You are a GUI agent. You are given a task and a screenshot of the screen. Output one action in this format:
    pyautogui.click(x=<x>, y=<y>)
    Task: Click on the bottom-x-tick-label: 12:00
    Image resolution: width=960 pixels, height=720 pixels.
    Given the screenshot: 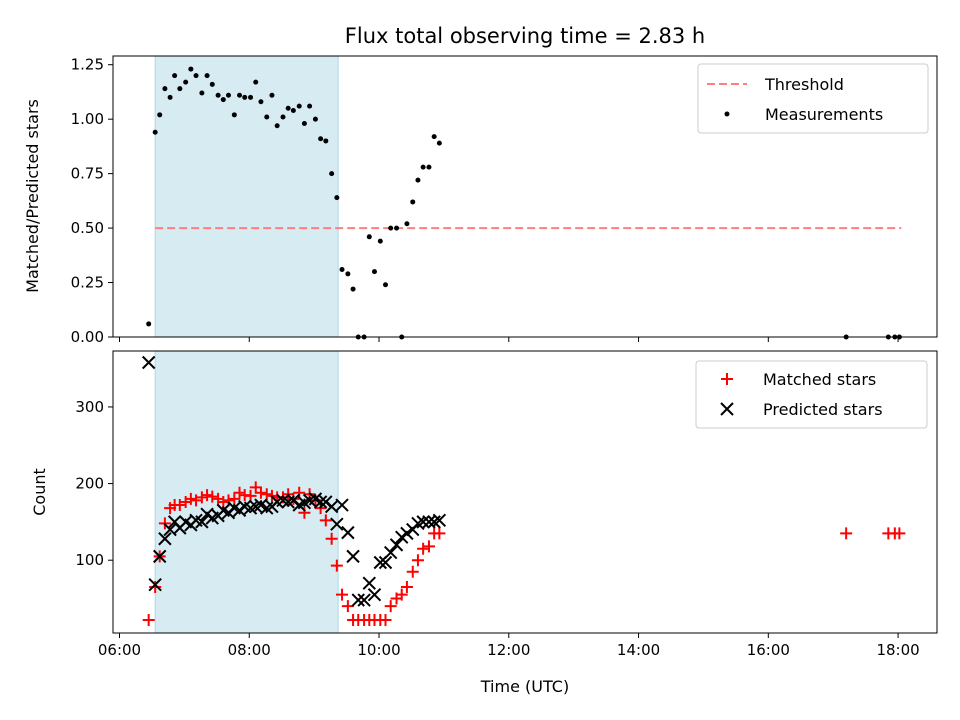 What is the action you would take?
    pyautogui.click(x=508, y=650)
    